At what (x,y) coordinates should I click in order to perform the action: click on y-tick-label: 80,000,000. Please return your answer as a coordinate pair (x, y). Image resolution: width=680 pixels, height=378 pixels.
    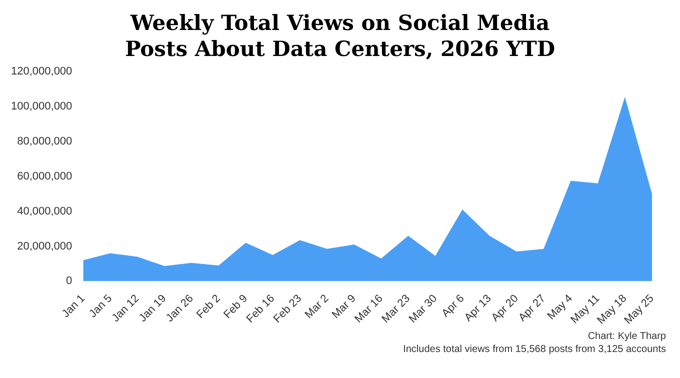
    Looking at the image, I should click on (44, 141).